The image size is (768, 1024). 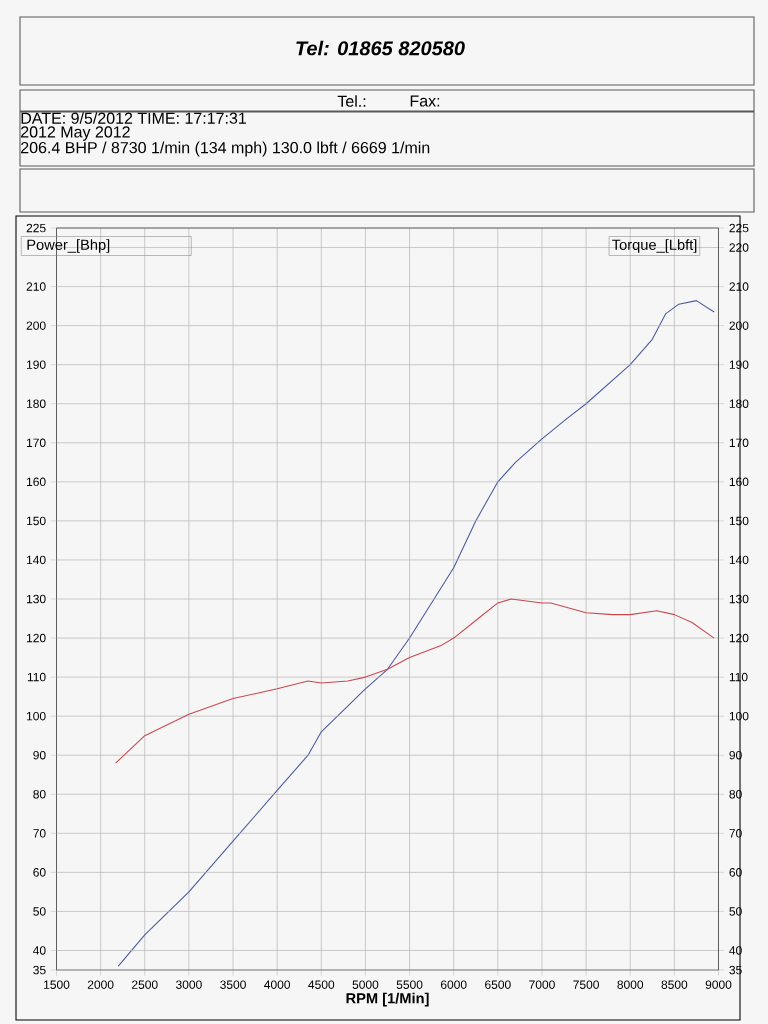 What do you see at coordinates (365, 984) in the screenshot?
I see `x-tick-label: 5000` at bounding box center [365, 984].